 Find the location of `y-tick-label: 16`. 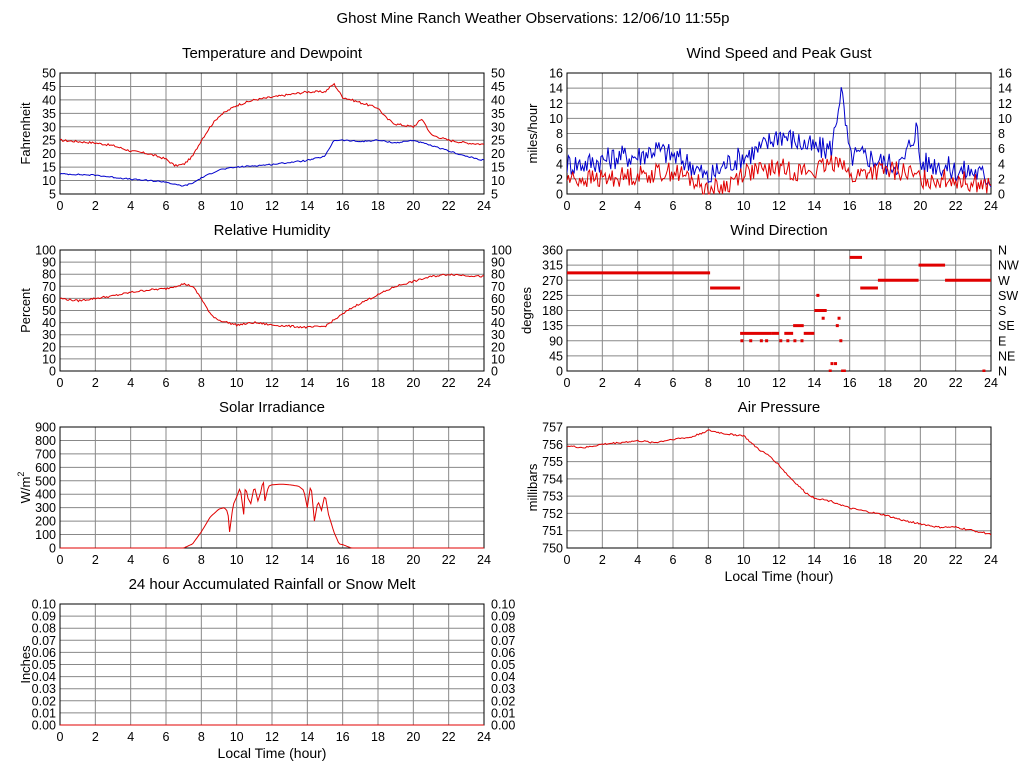

y-tick-label: 16 is located at coordinates (556, 74).